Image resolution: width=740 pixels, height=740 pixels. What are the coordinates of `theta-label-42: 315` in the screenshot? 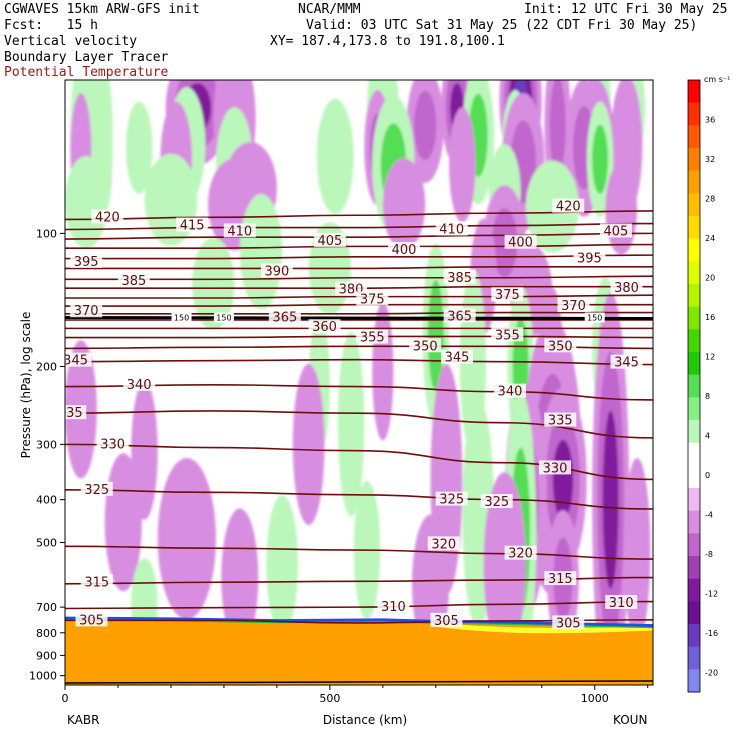 It's located at (560, 579).